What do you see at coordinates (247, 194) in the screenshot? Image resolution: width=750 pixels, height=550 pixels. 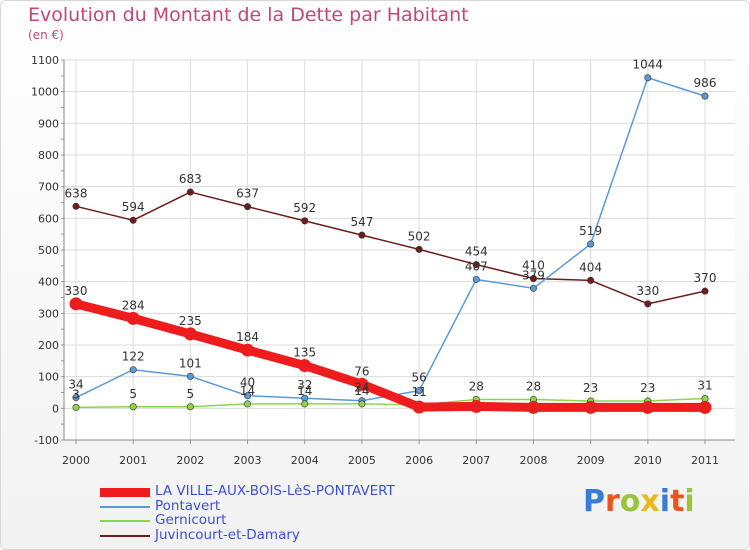 I see `data-label: 637` at bounding box center [247, 194].